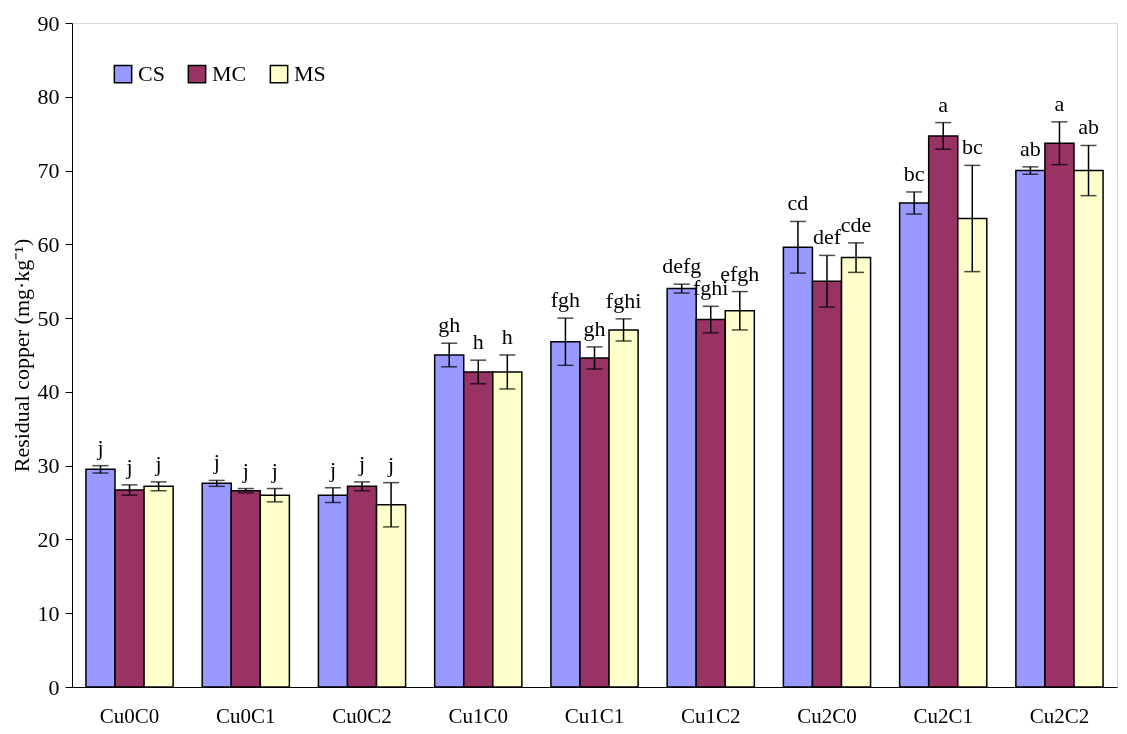  Describe the element at coordinates (48, 23) in the screenshot. I see `y-tick-label: 90` at that location.